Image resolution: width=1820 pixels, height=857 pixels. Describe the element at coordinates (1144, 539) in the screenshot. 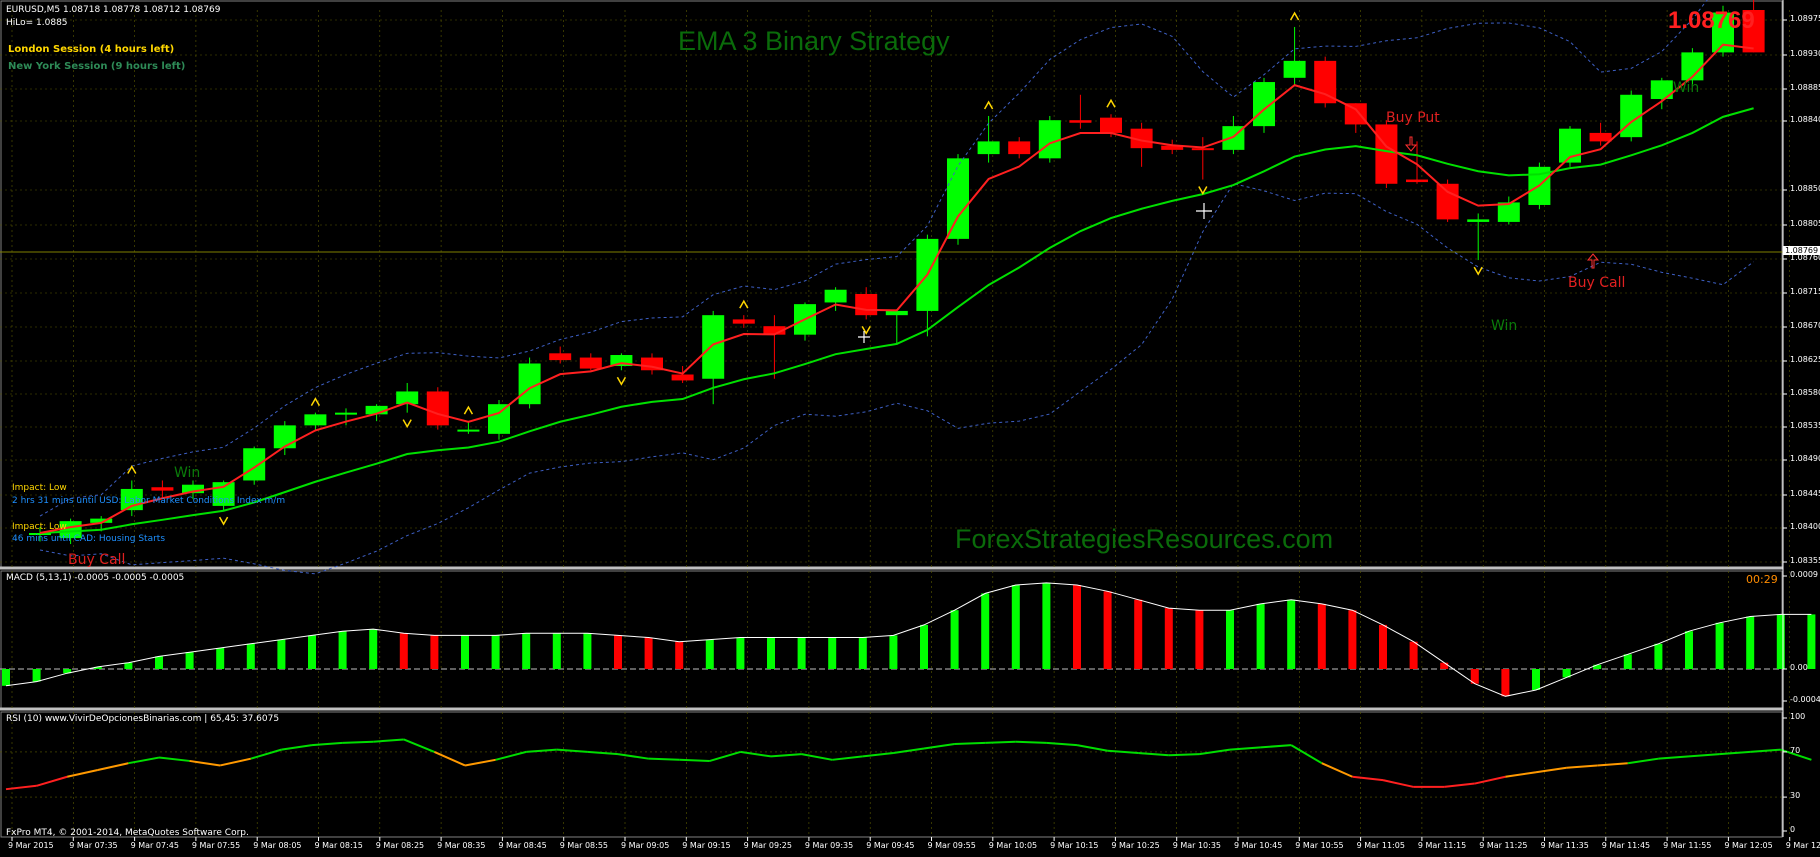

I see `watermark: ForexStrategiesResources.com` at that location.